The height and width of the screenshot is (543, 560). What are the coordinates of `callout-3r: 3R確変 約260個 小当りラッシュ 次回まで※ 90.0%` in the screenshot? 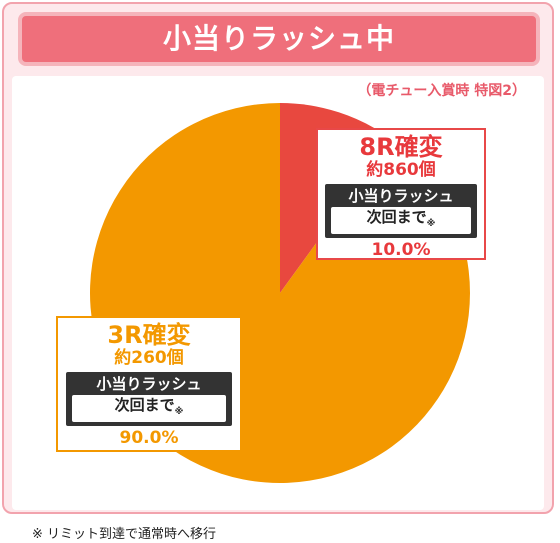 It's located at (149, 384).